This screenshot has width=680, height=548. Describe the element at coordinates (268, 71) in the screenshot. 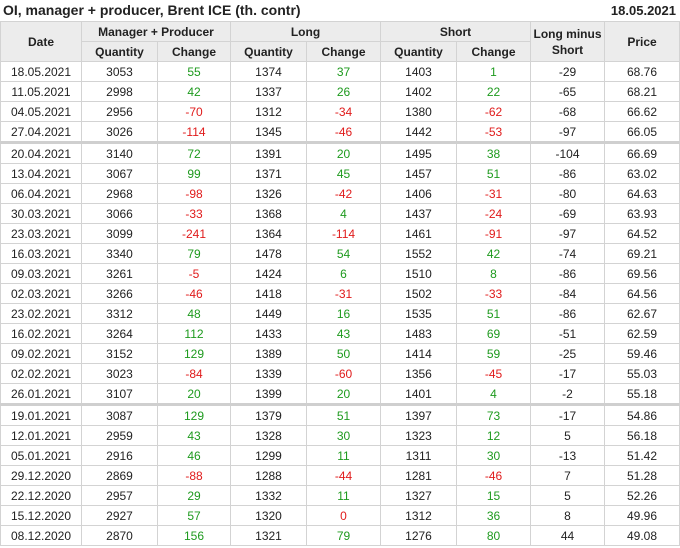

I see `cell-long-quantity: 1374` at that location.